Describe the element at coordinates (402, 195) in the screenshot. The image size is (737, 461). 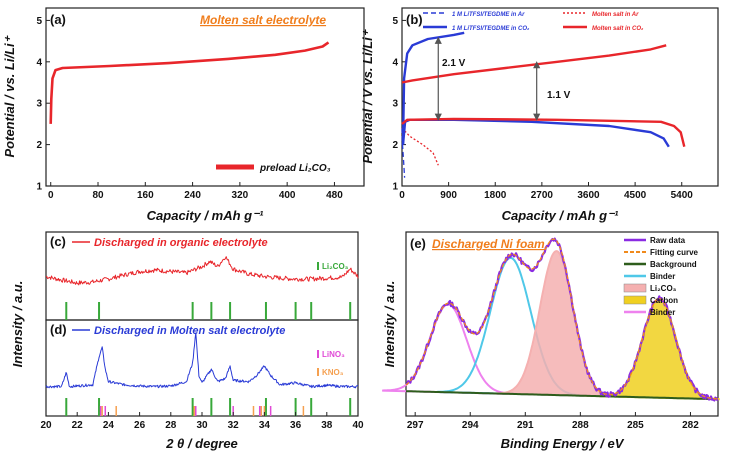
I see `panel-b-xtick-label: 0` at that location.